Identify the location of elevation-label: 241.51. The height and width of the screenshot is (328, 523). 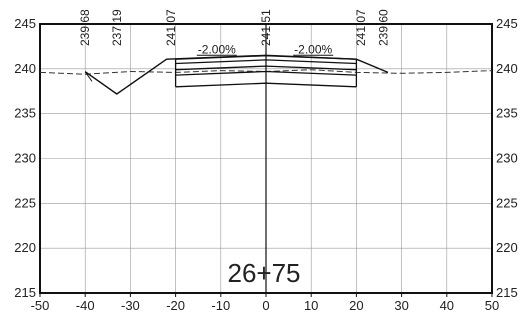
(266, 27).